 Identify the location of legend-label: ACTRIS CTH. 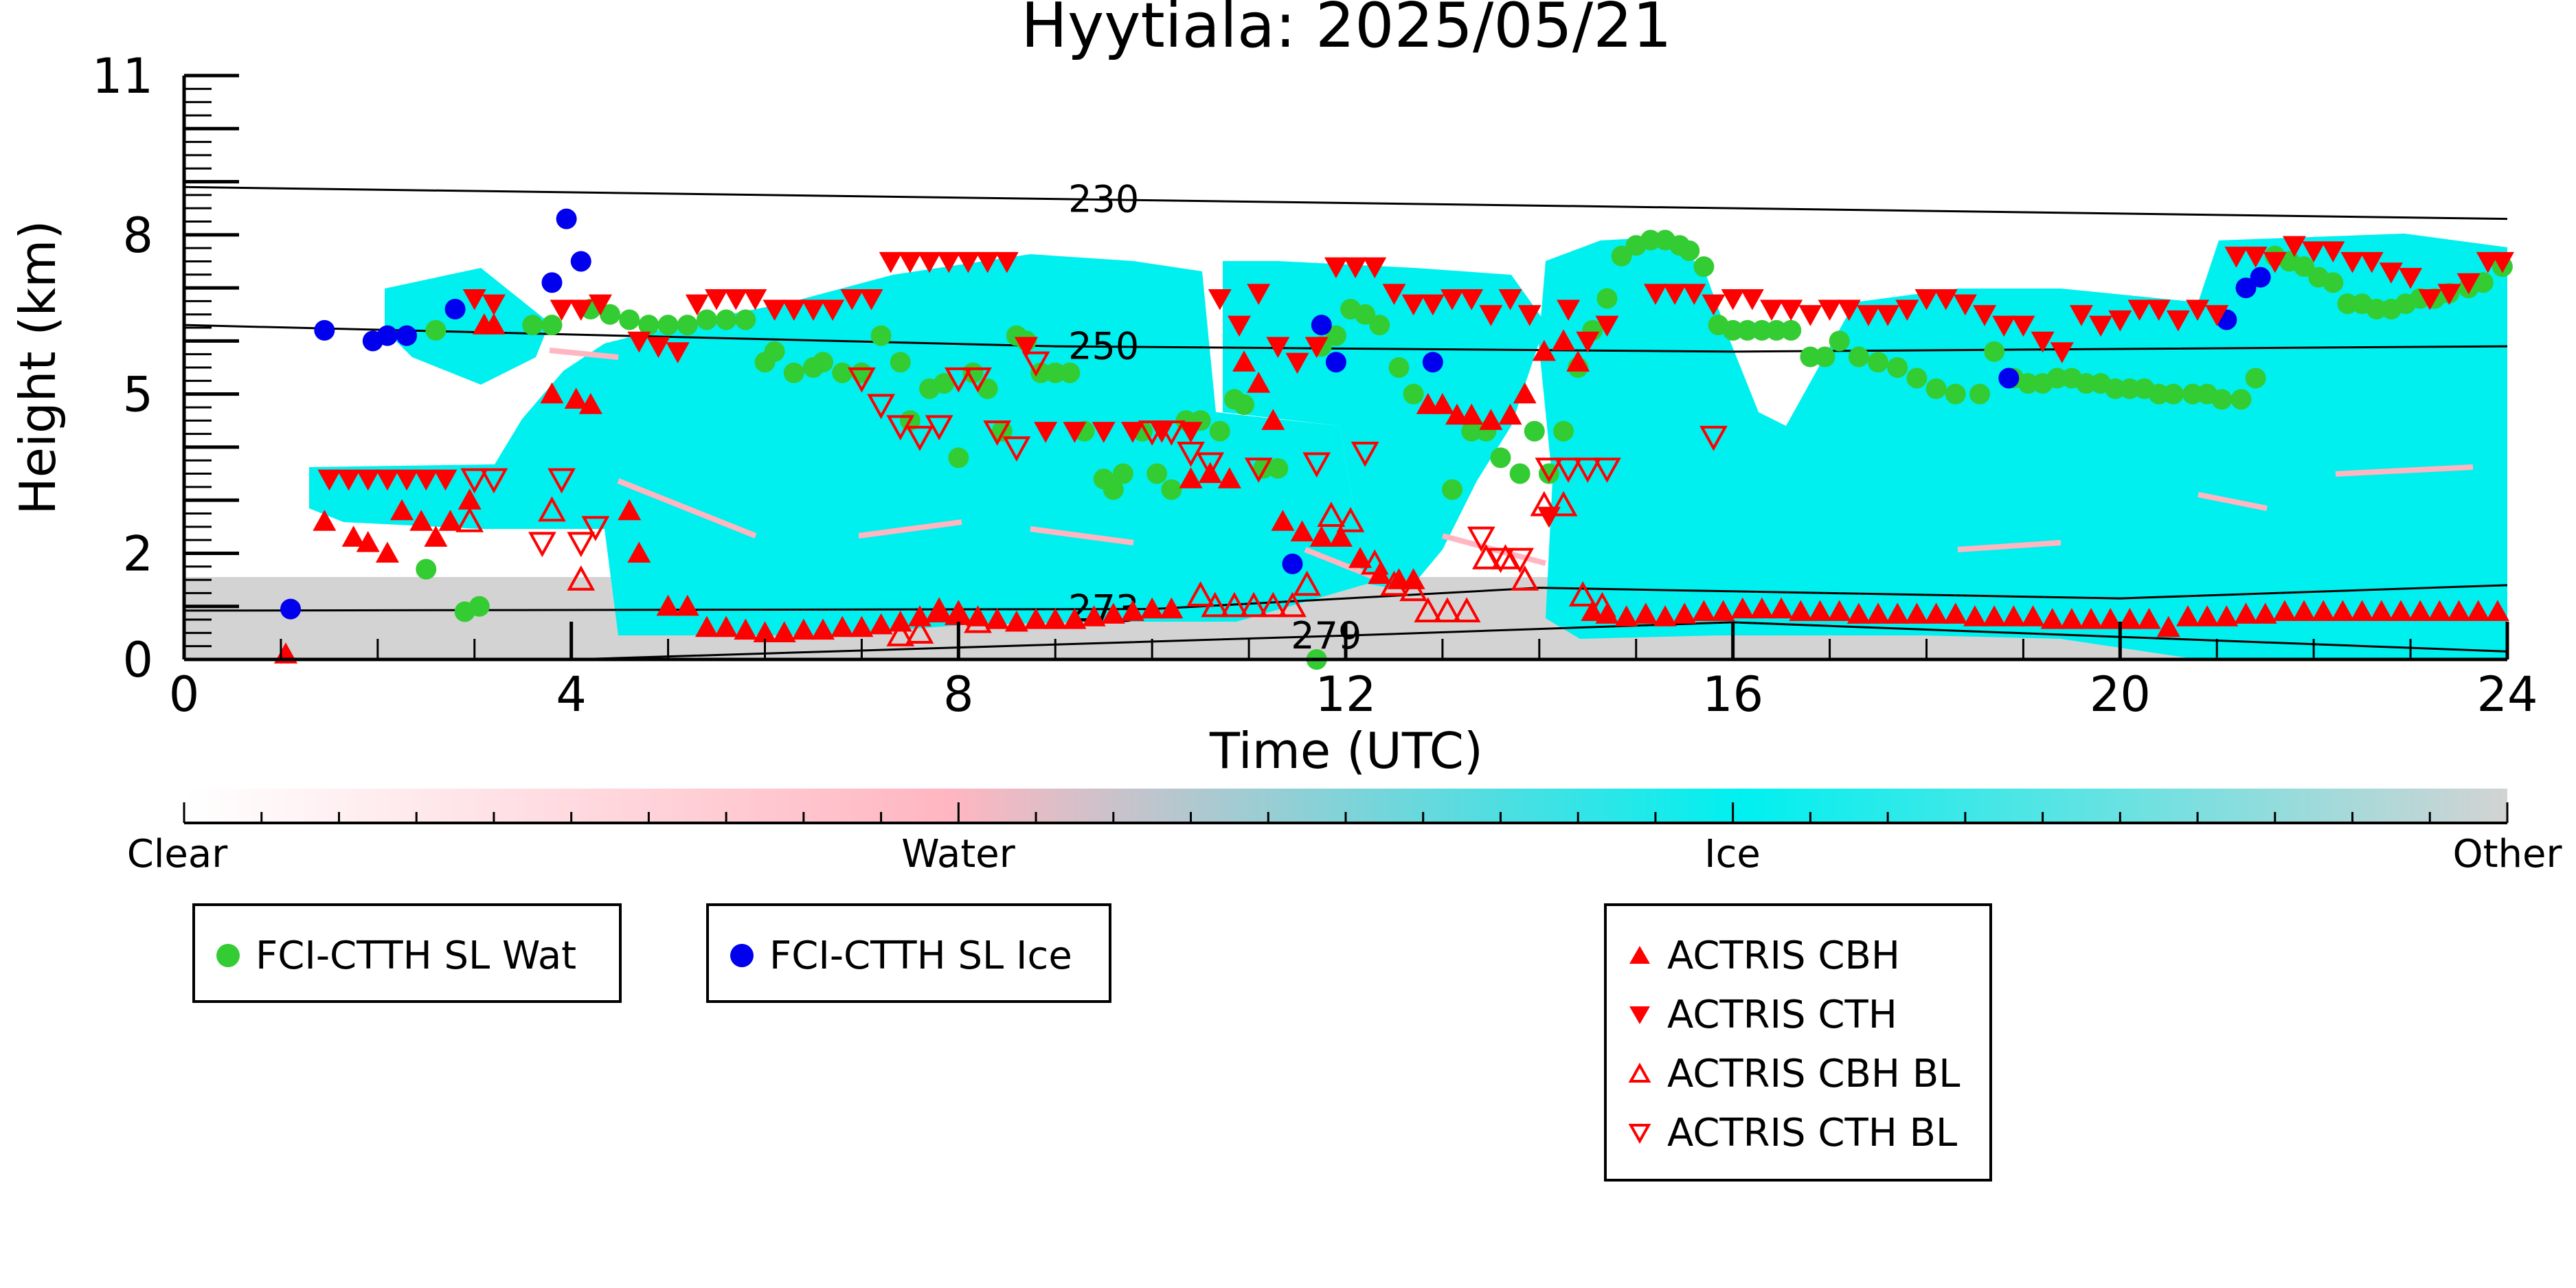
(1782, 1014).